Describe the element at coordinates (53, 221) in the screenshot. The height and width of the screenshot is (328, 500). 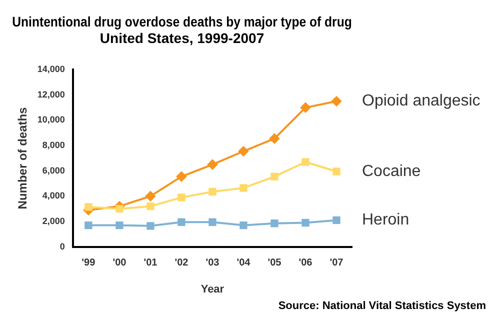
I see `y-tick-label: 2,000` at that location.